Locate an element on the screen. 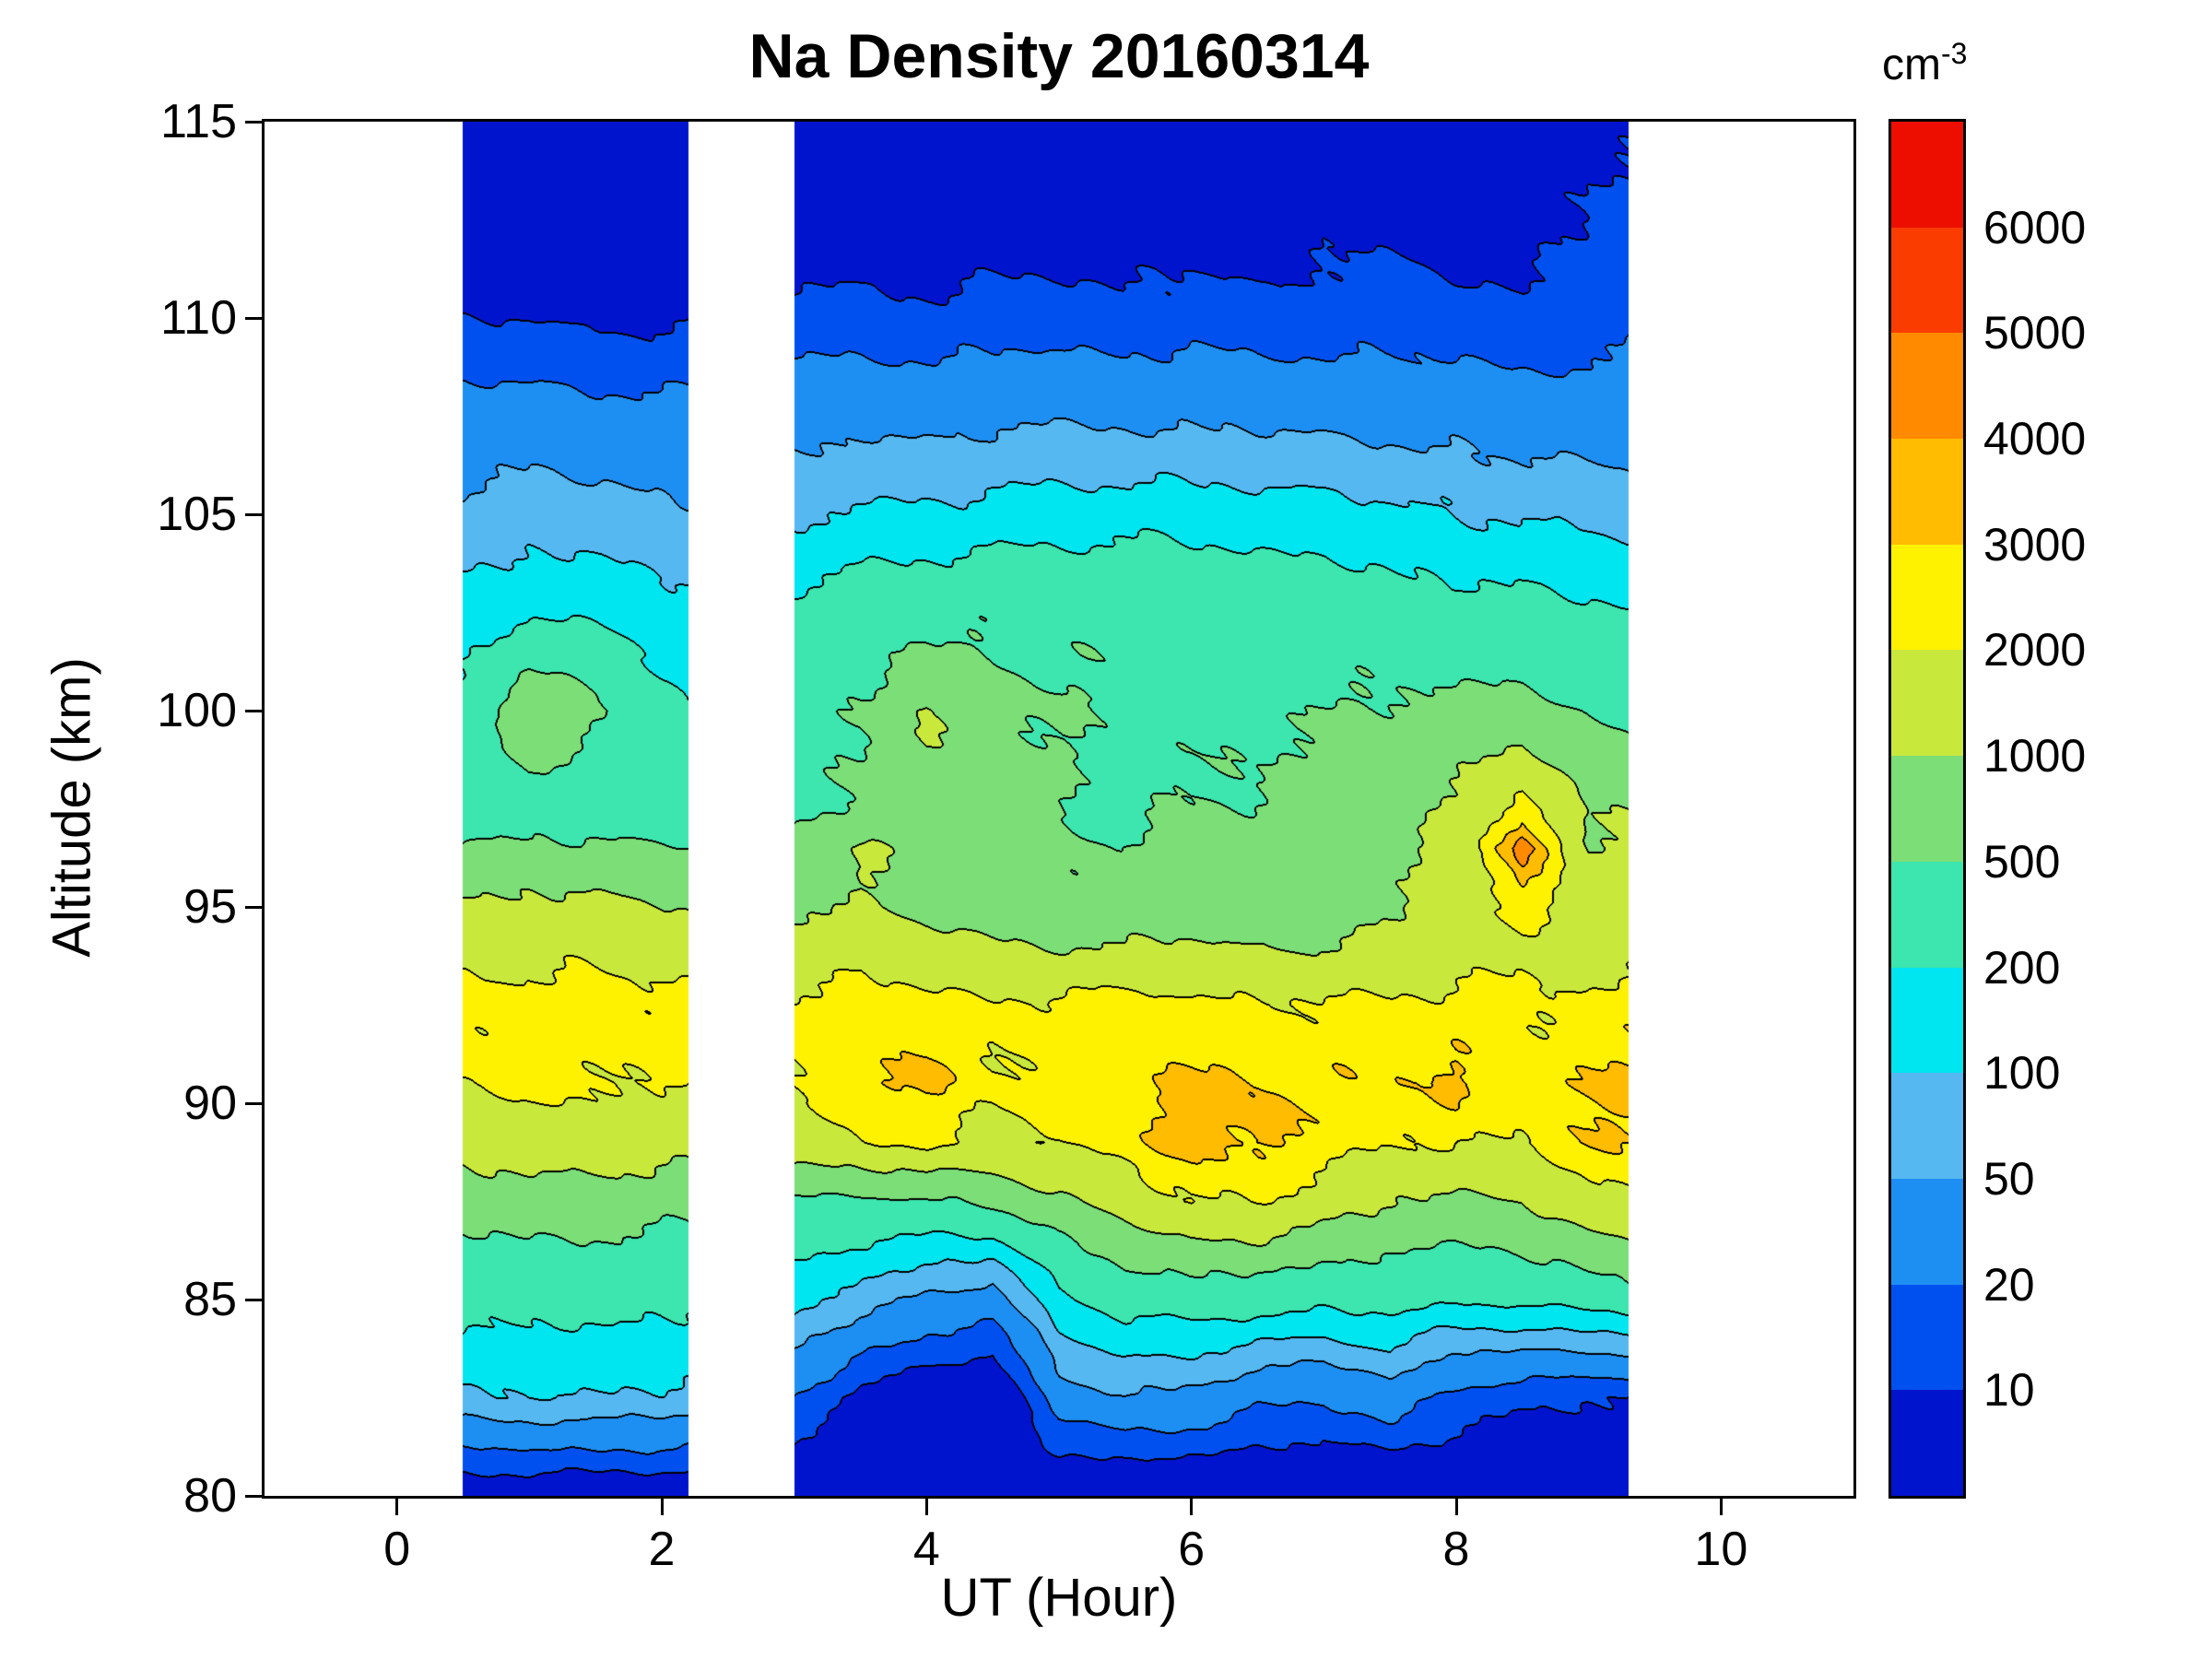 The height and width of the screenshot is (1659, 2212). colorbar-tick-label: 20 is located at coordinates (2009, 1284).